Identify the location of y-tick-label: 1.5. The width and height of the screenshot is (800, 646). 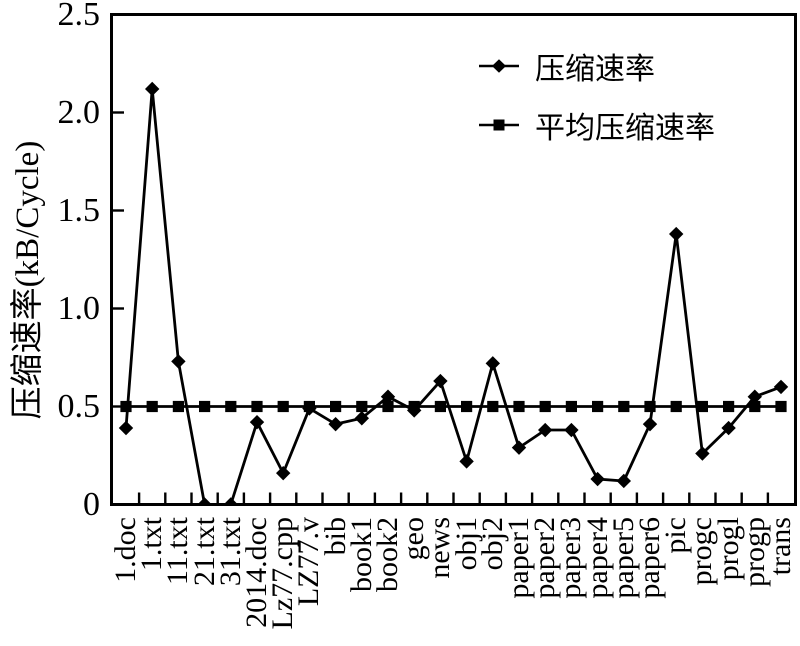
(79, 210).